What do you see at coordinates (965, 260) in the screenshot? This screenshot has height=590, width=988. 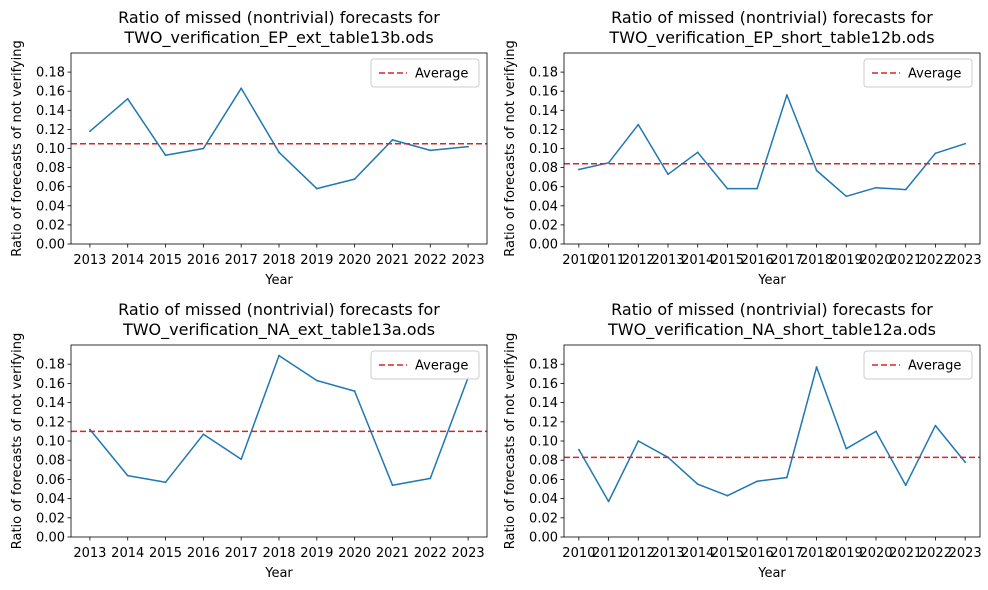 I see `x-tick-label: 2023` at bounding box center [965, 260].